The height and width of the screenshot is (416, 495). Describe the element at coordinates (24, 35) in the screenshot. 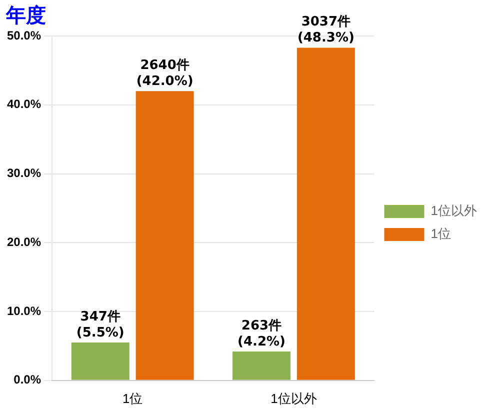

I see `y-tick-label: 50.0%` at that location.